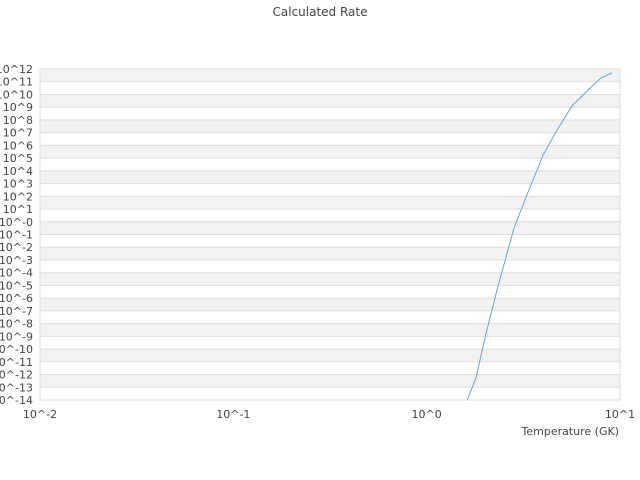 The width and height of the screenshot is (640, 480). Describe the element at coordinates (18, 120) in the screenshot. I see `y-tick-label: 10^8` at that location.